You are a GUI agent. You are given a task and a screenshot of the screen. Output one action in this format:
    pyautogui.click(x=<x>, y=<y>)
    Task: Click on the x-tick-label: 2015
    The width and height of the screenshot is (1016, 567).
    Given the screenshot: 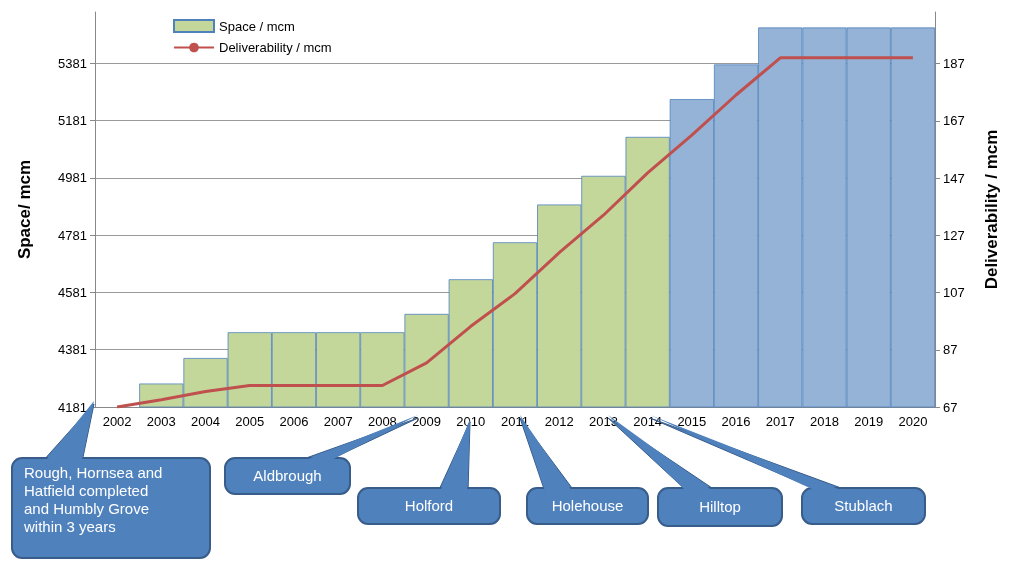 What is the action you would take?
    pyautogui.click(x=692, y=421)
    